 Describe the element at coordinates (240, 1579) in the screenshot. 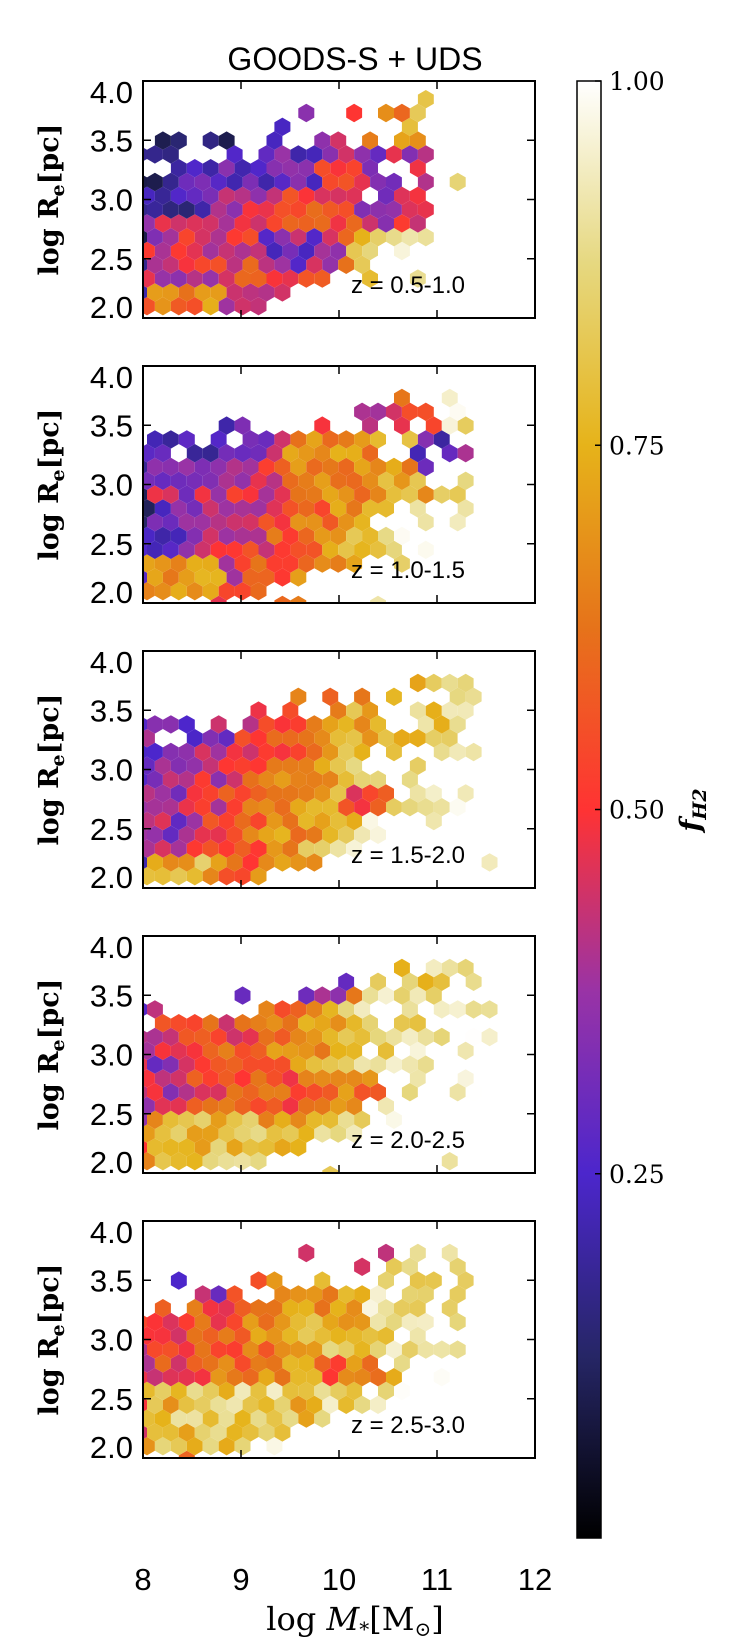

I see `x-tick-label: 9` at that location.